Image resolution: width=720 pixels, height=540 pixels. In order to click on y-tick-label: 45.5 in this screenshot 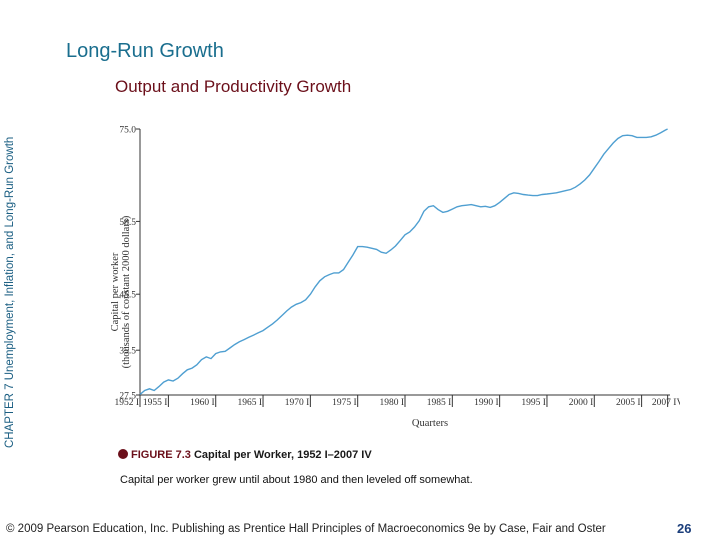, I will do `click(127, 296)`.